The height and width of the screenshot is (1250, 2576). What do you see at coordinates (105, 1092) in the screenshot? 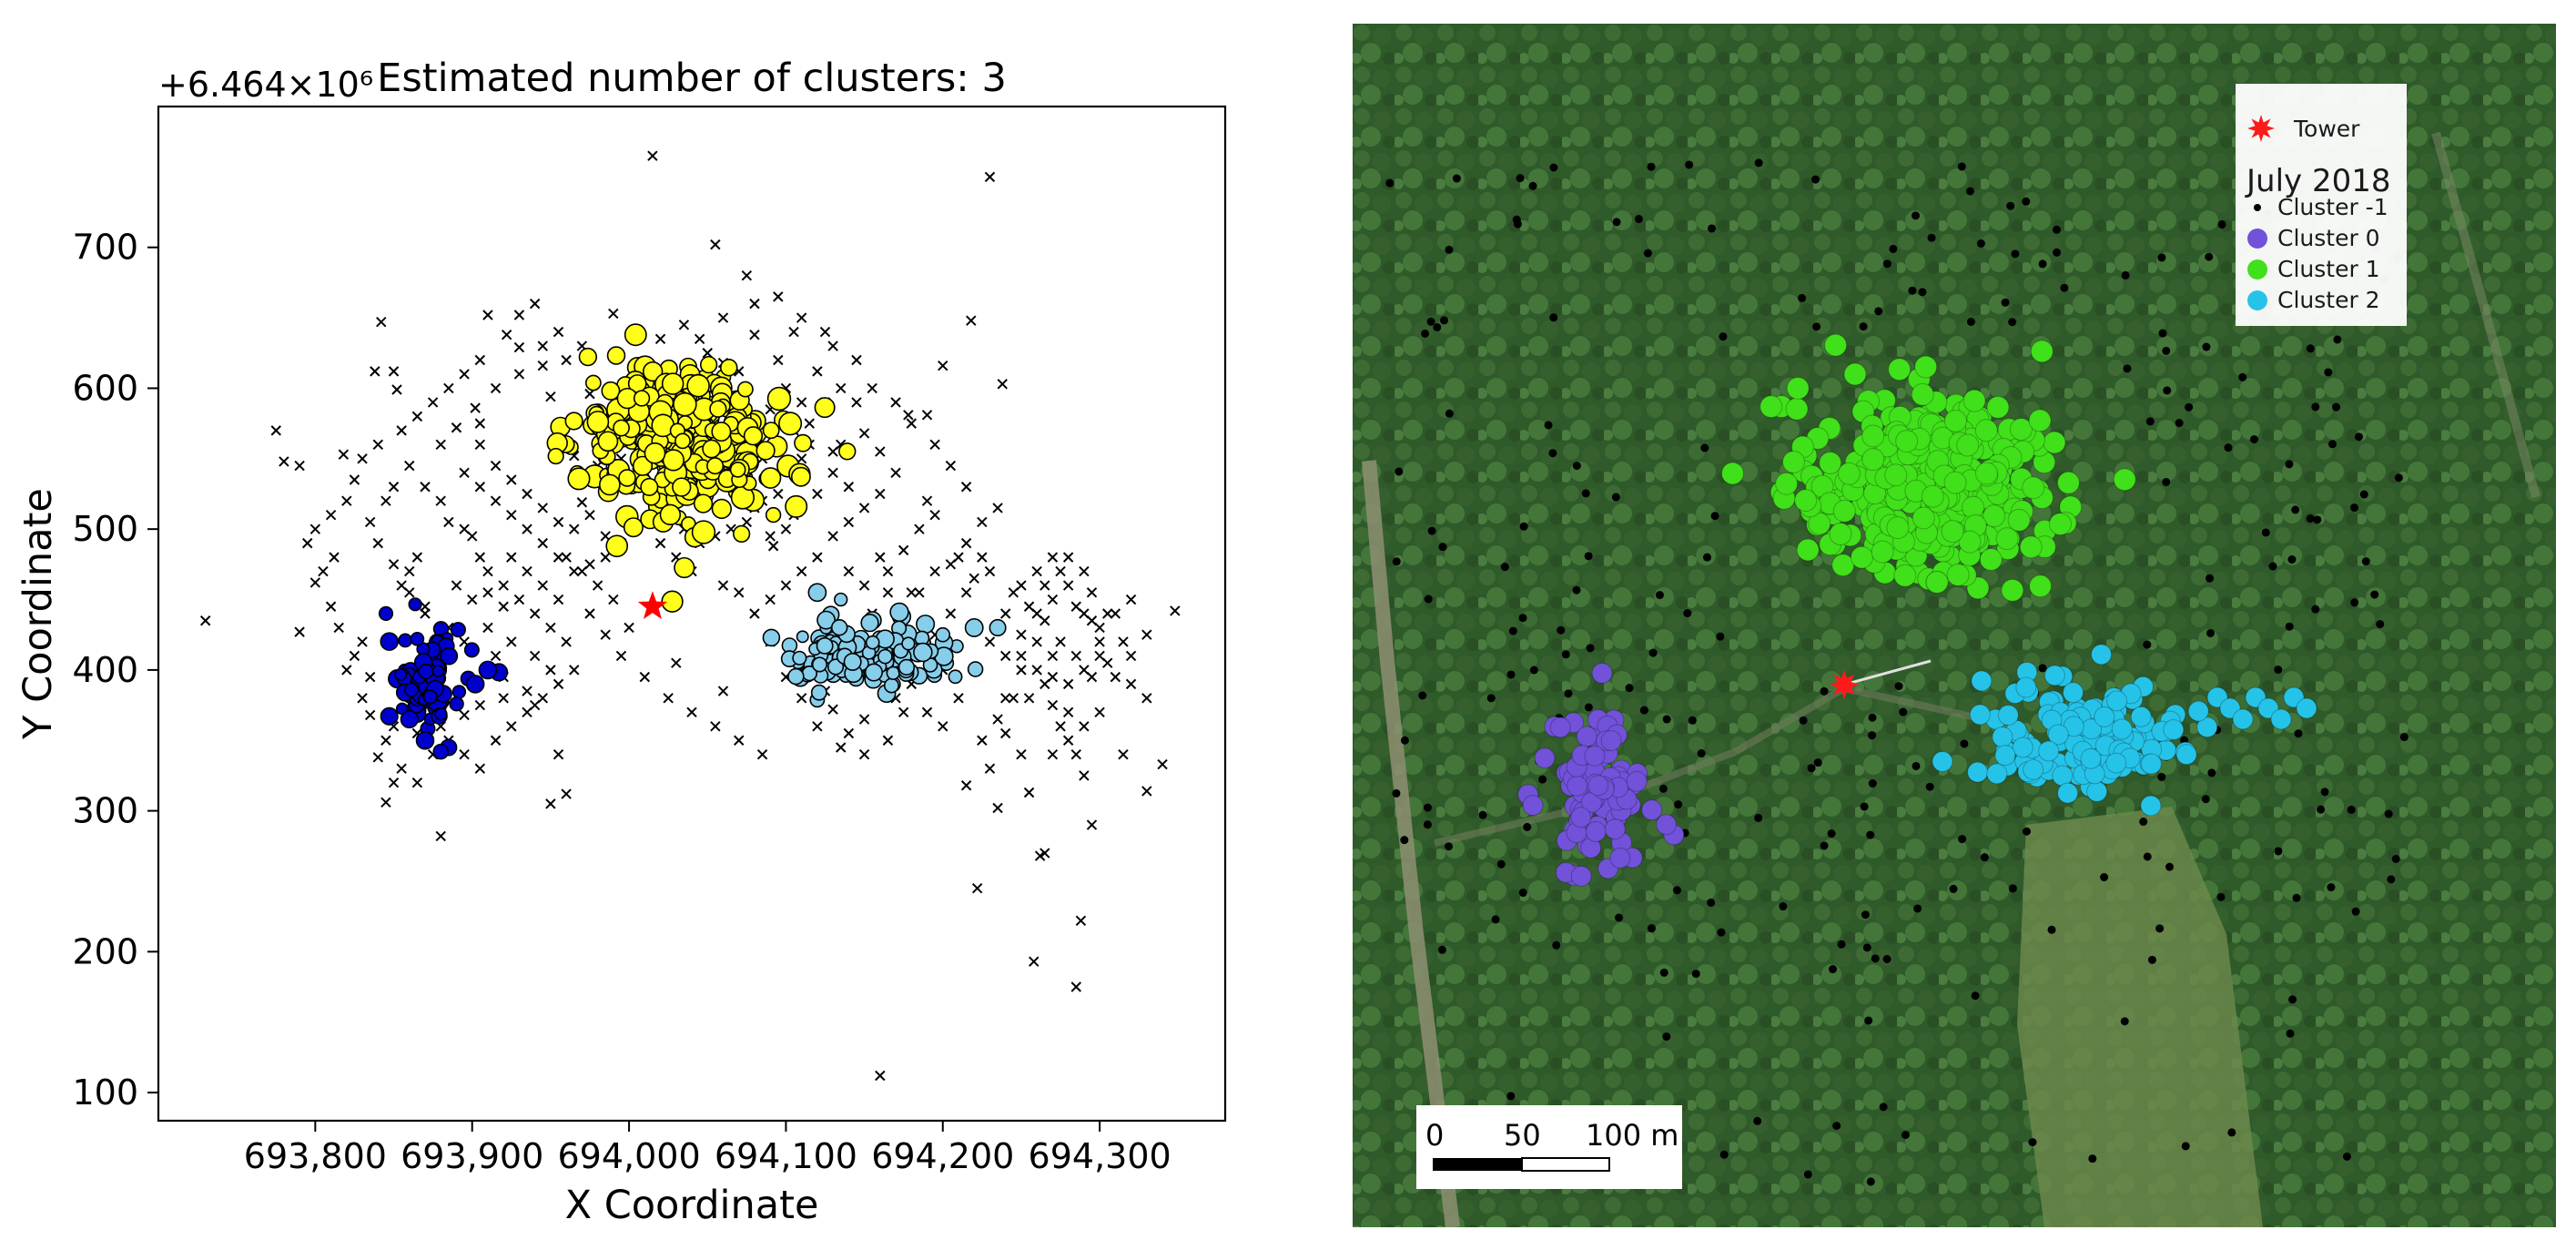
I see `y-tick-label: 100` at bounding box center [105, 1092].